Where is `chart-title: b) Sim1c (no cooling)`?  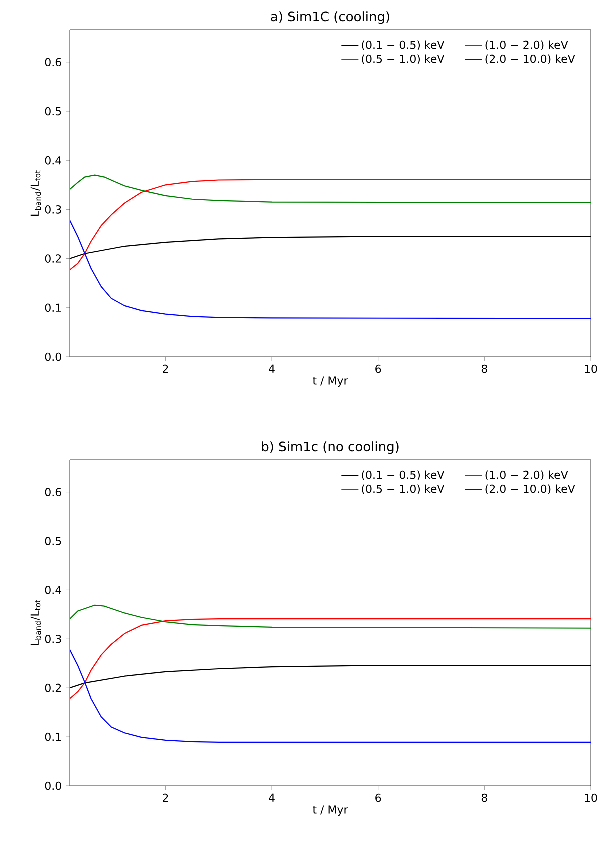
chart-title: b) Sim1c (no cooling) is located at coordinates (330, 448).